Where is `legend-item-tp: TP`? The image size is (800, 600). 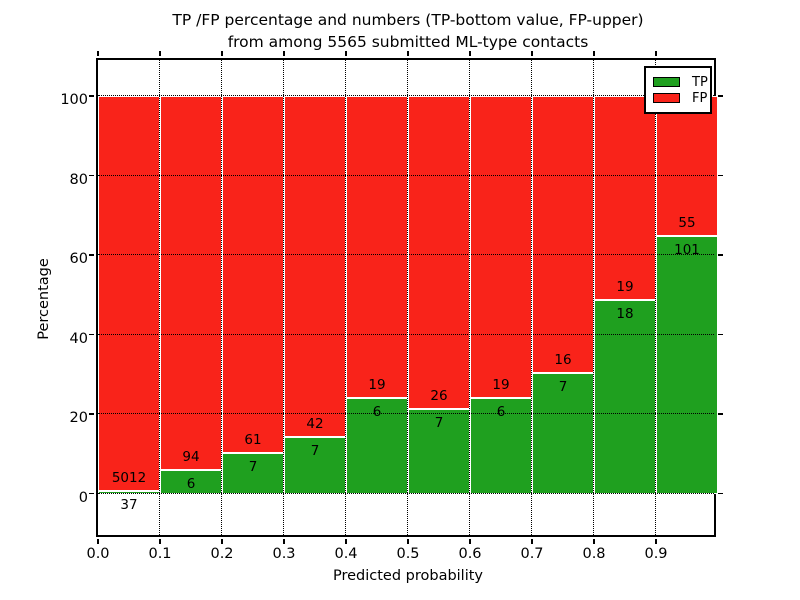
legend-item-tp: TP is located at coordinates (680, 82).